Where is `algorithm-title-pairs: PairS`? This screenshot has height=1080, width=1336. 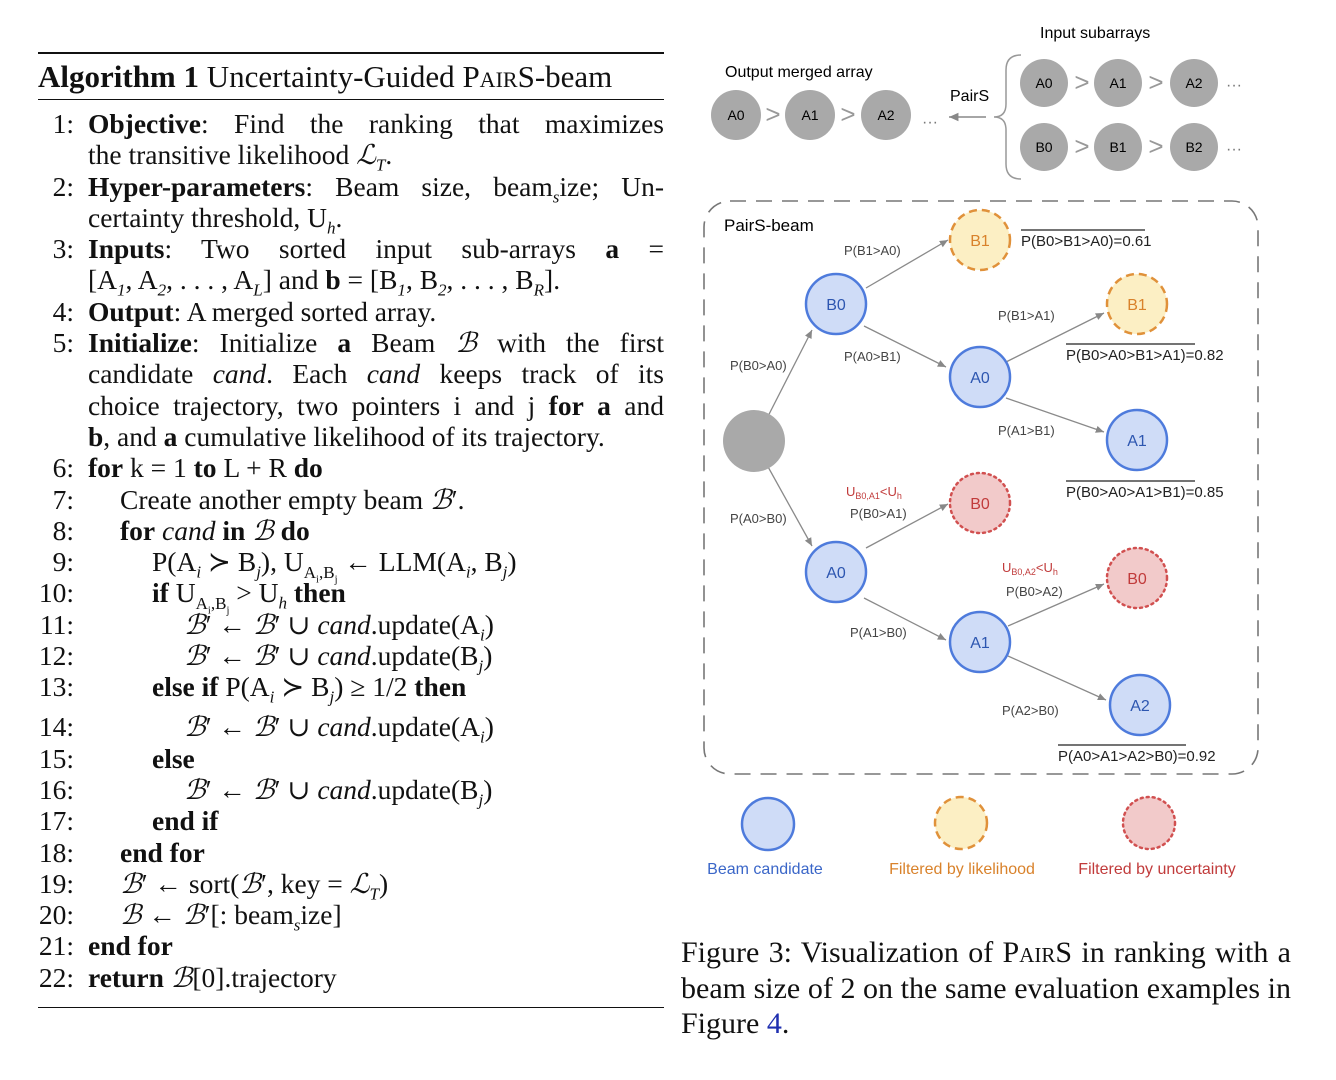
algorithm-title-pairs: PairS is located at coordinates (498, 76).